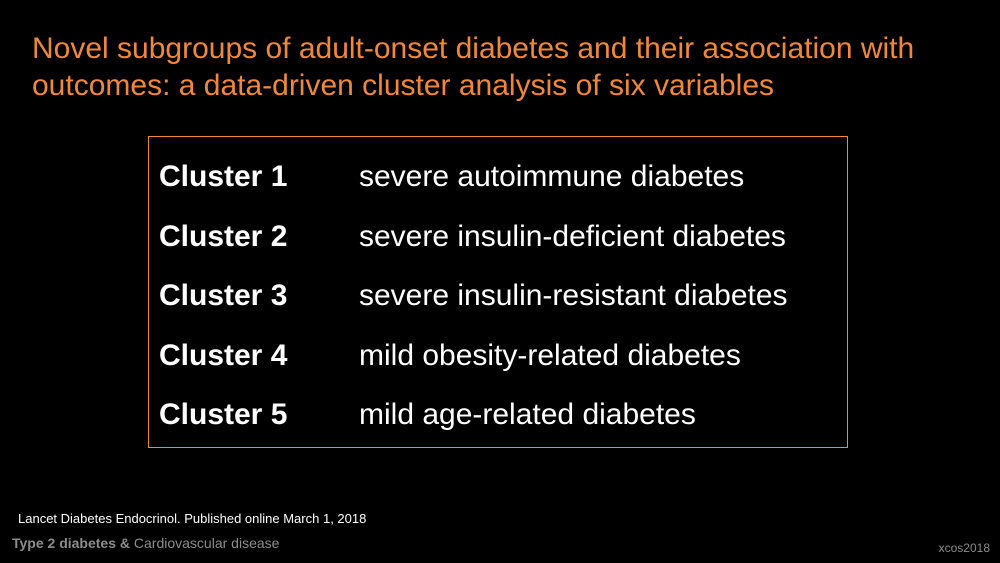 This screenshot has width=1000, height=563. What do you see at coordinates (223, 295) in the screenshot?
I see `cluster-name: Cluster 3` at bounding box center [223, 295].